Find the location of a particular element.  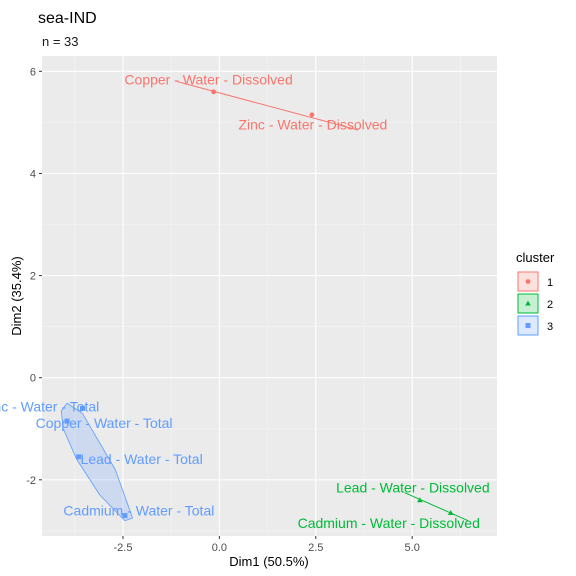

y-tick-label: 4 is located at coordinates (33, 174).